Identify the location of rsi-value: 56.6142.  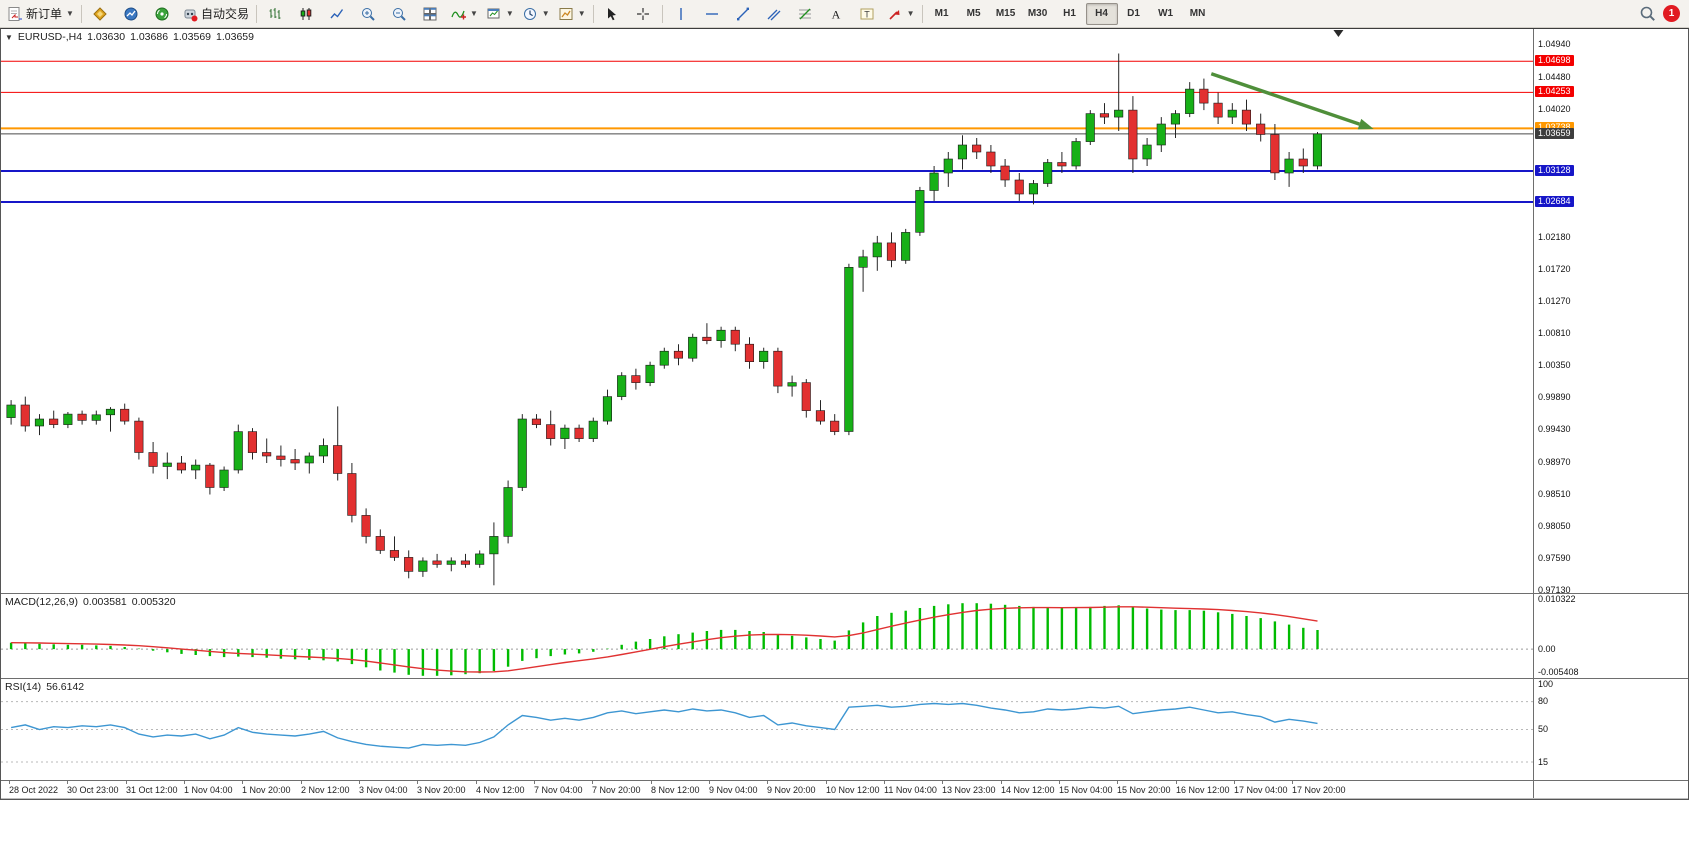
(65, 687).